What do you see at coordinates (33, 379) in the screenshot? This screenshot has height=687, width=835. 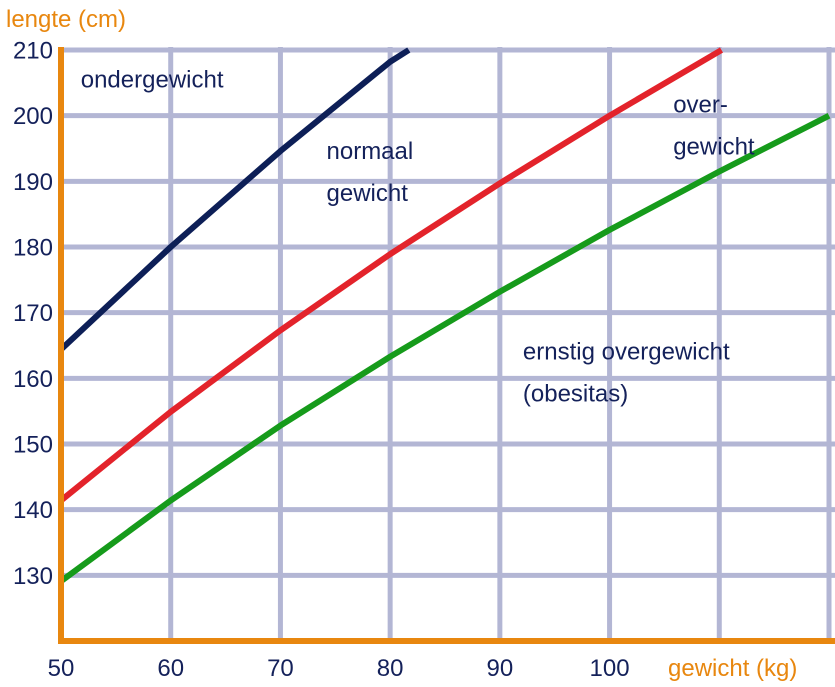 I see `y-tick-label: 160` at bounding box center [33, 379].